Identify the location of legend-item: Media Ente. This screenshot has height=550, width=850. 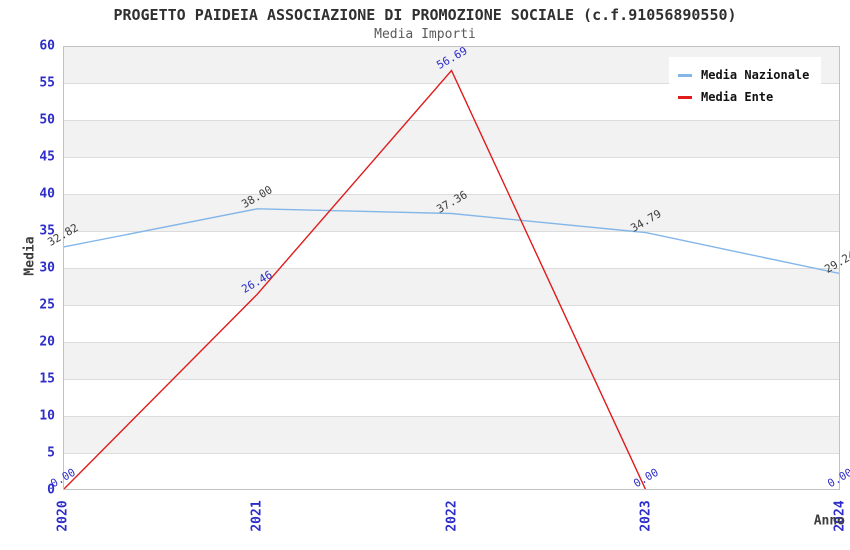
(743, 97).